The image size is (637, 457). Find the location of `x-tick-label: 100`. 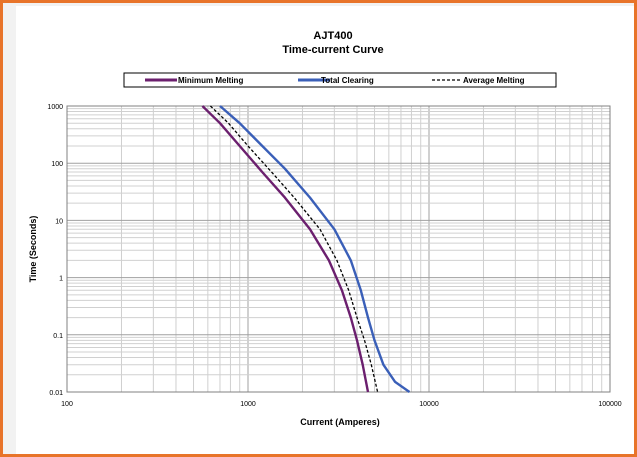

x-tick-label: 100 is located at coordinates (67, 404).